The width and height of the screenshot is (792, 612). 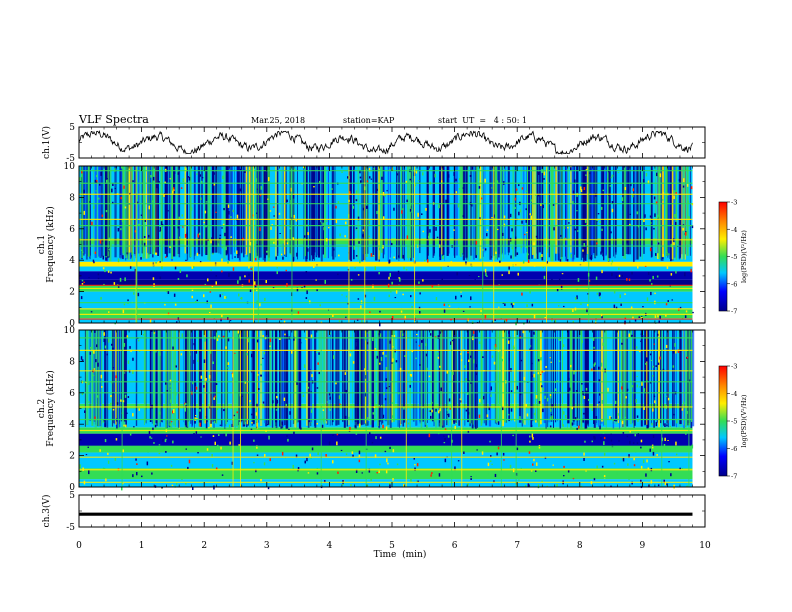 What do you see at coordinates (386, 269) in the screenshot?
I see `spectrum-band` at bounding box center [386, 269].